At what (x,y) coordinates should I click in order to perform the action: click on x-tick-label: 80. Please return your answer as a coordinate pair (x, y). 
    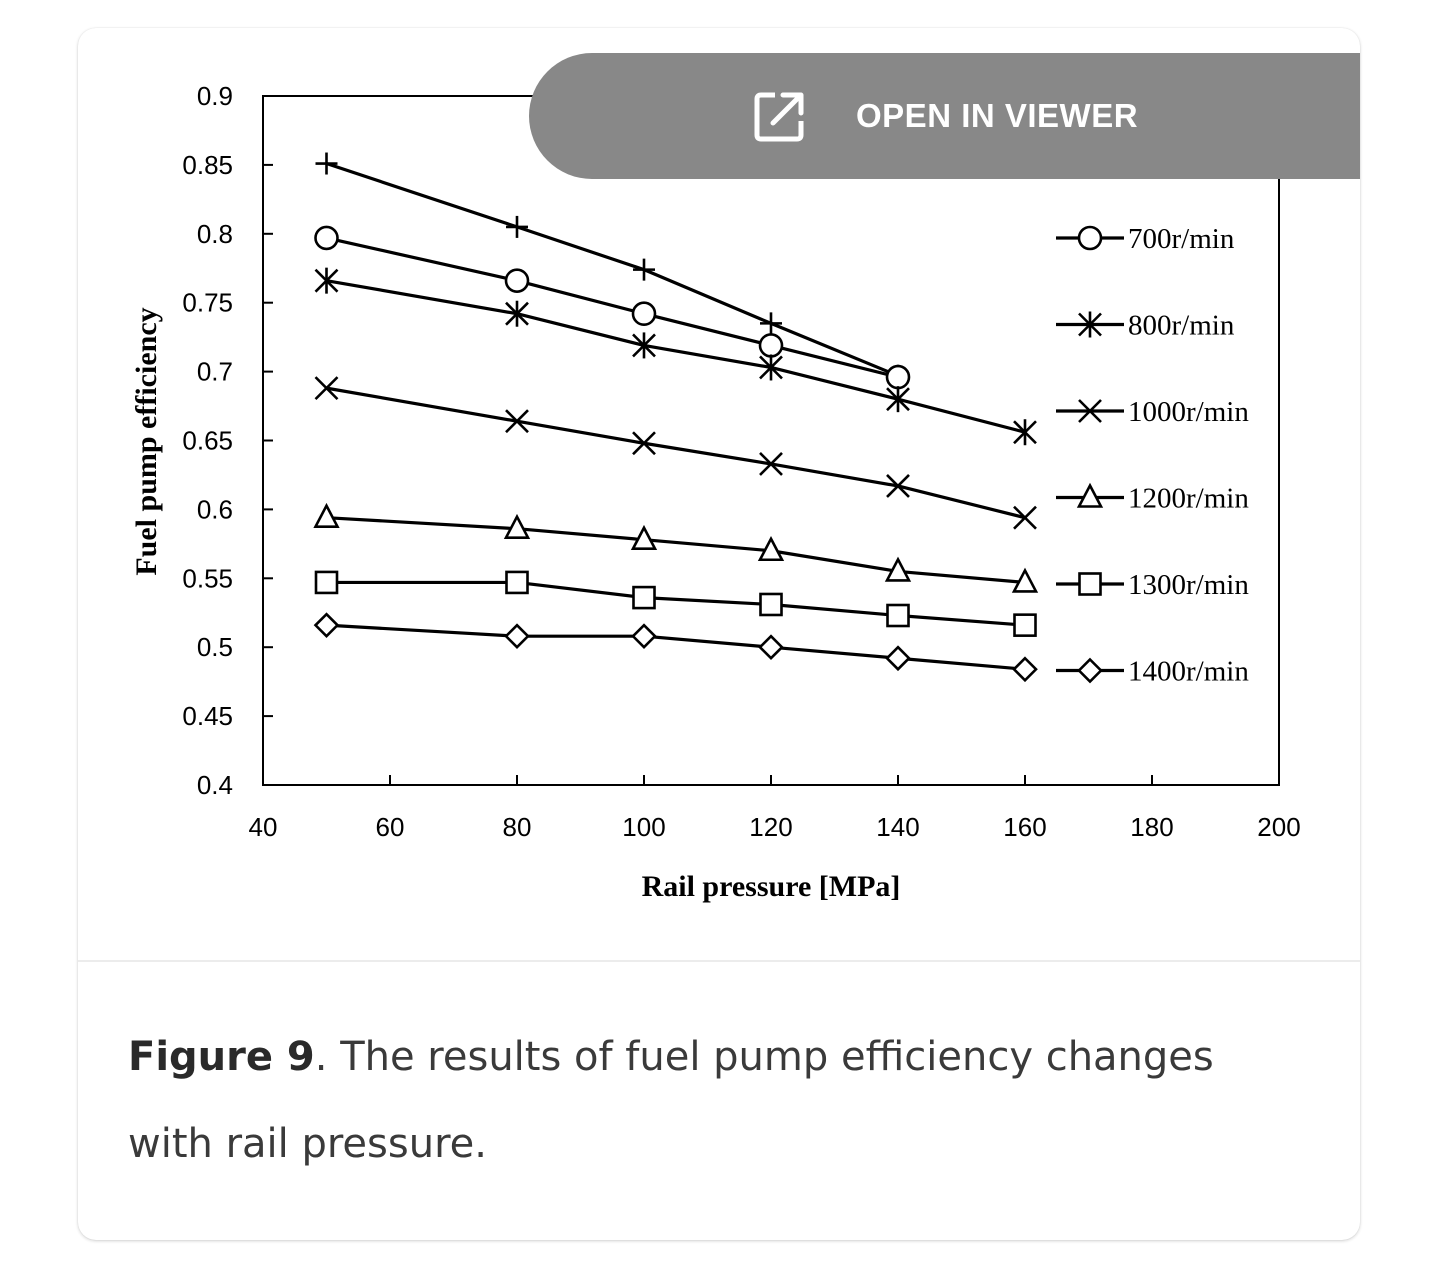
    Looking at the image, I should click on (517, 827).